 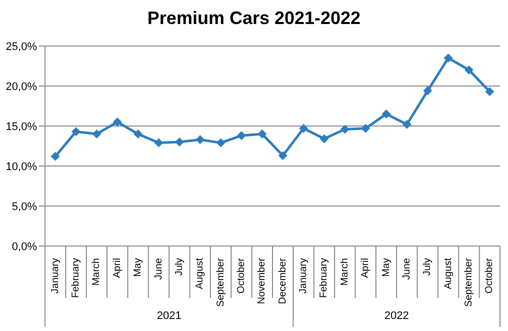 What do you see at coordinates (169, 316) in the screenshot?
I see `text: 2021` at bounding box center [169, 316].